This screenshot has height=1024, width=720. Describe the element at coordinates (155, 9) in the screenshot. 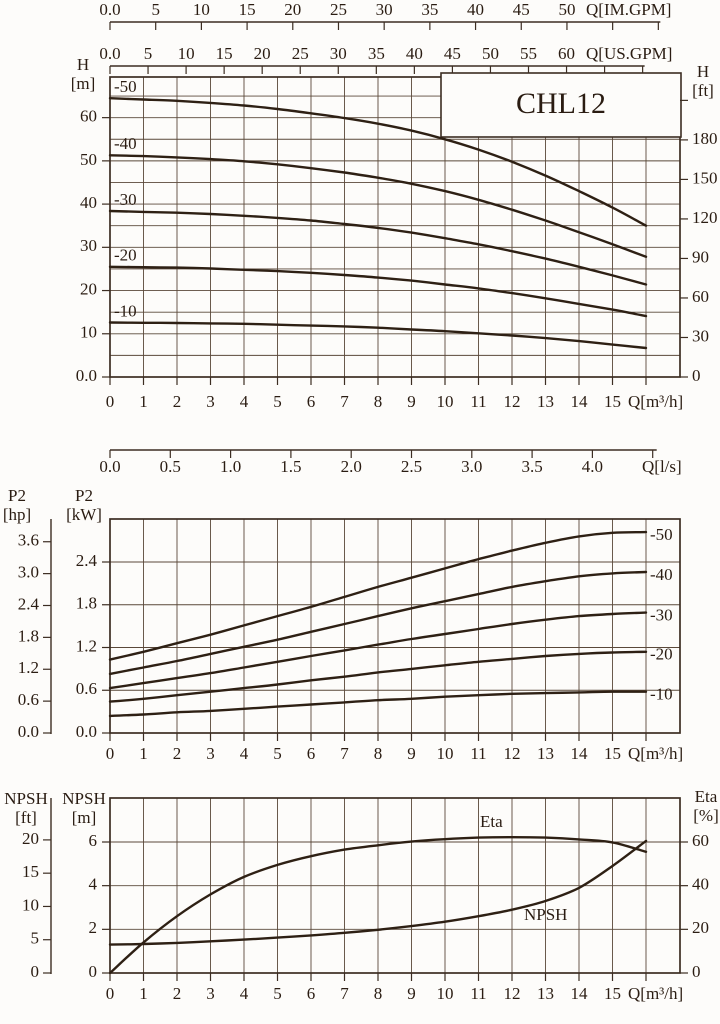

I see `im-gpm-axis-tick-label: 5` at that location.